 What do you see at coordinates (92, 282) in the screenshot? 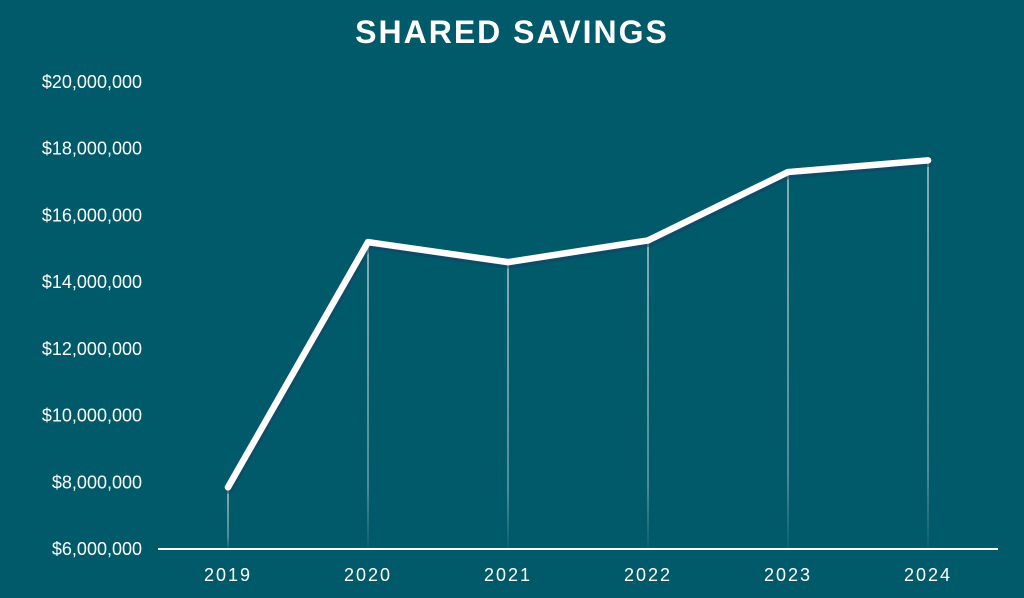
I see `y-tick-label: $14,000,000` at bounding box center [92, 282].